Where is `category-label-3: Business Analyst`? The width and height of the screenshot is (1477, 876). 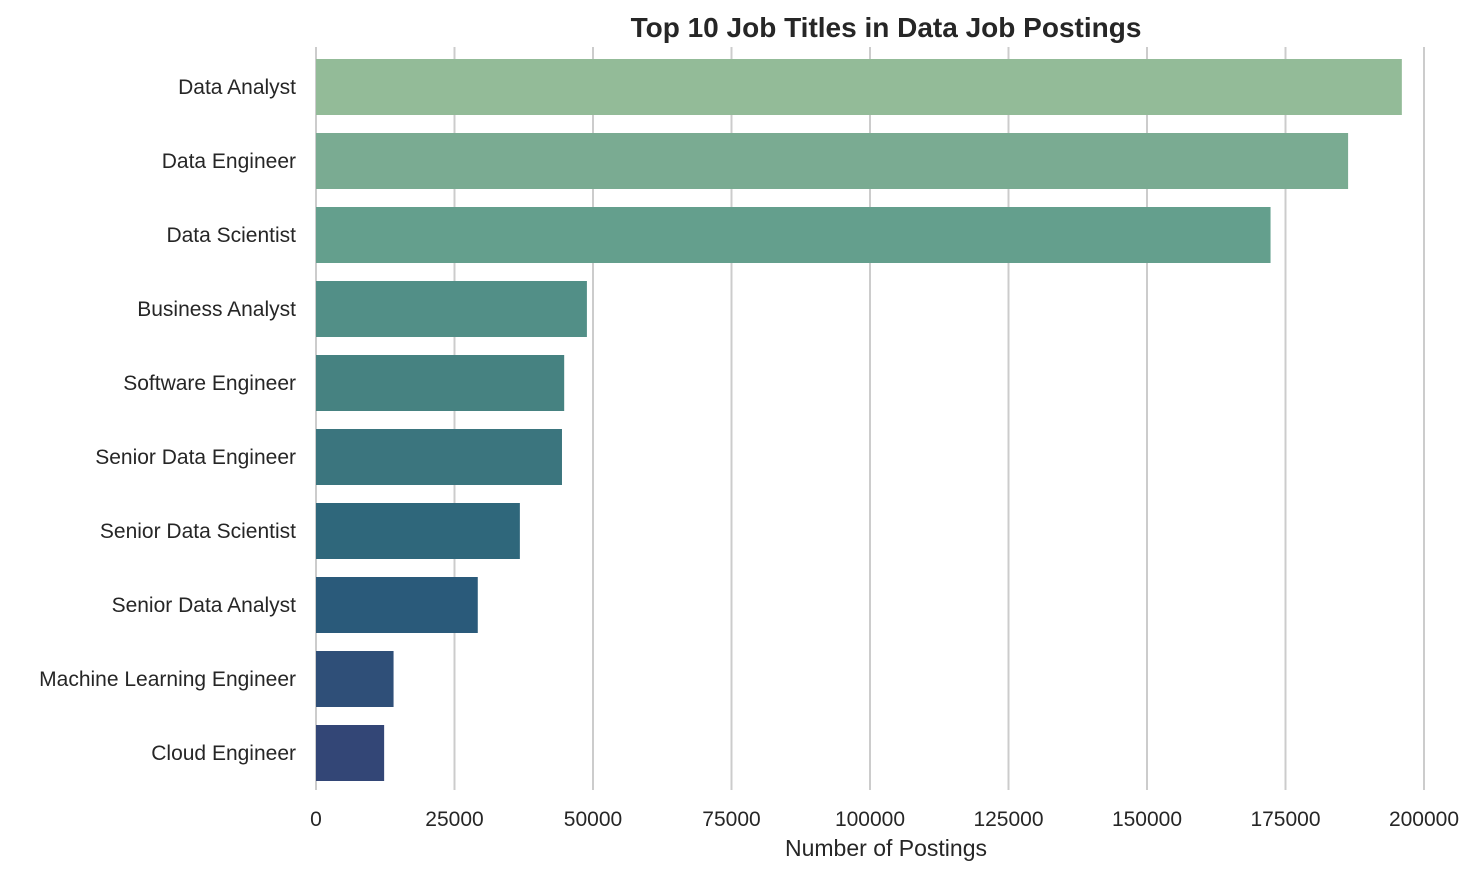 category-label-3: Business Analyst is located at coordinates (216, 309).